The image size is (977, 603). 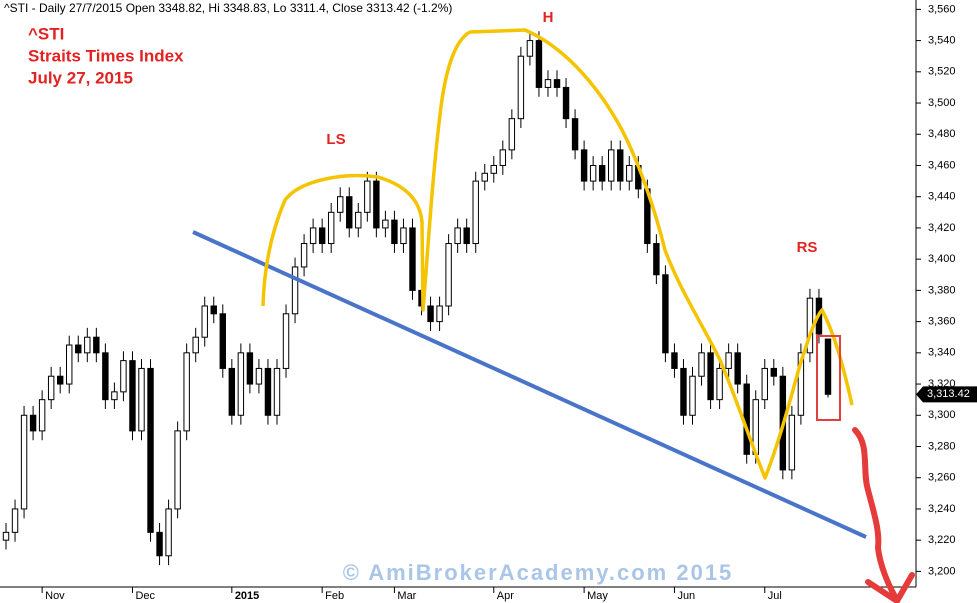 What do you see at coordinates (106, 55) in the screenshot?
I see `subtitle: Straits Times Index` at bounding box center [106, 55].